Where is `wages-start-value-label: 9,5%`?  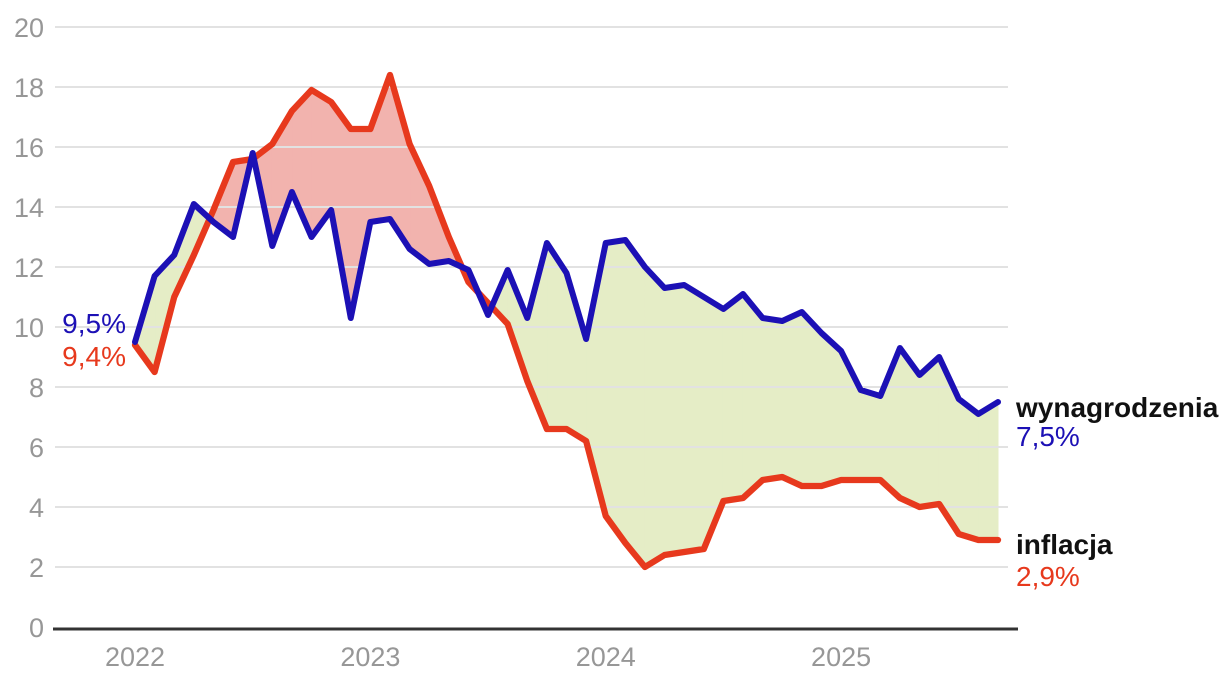
wages-start-value-label: 9,5% is located at coordinates (94, 323).